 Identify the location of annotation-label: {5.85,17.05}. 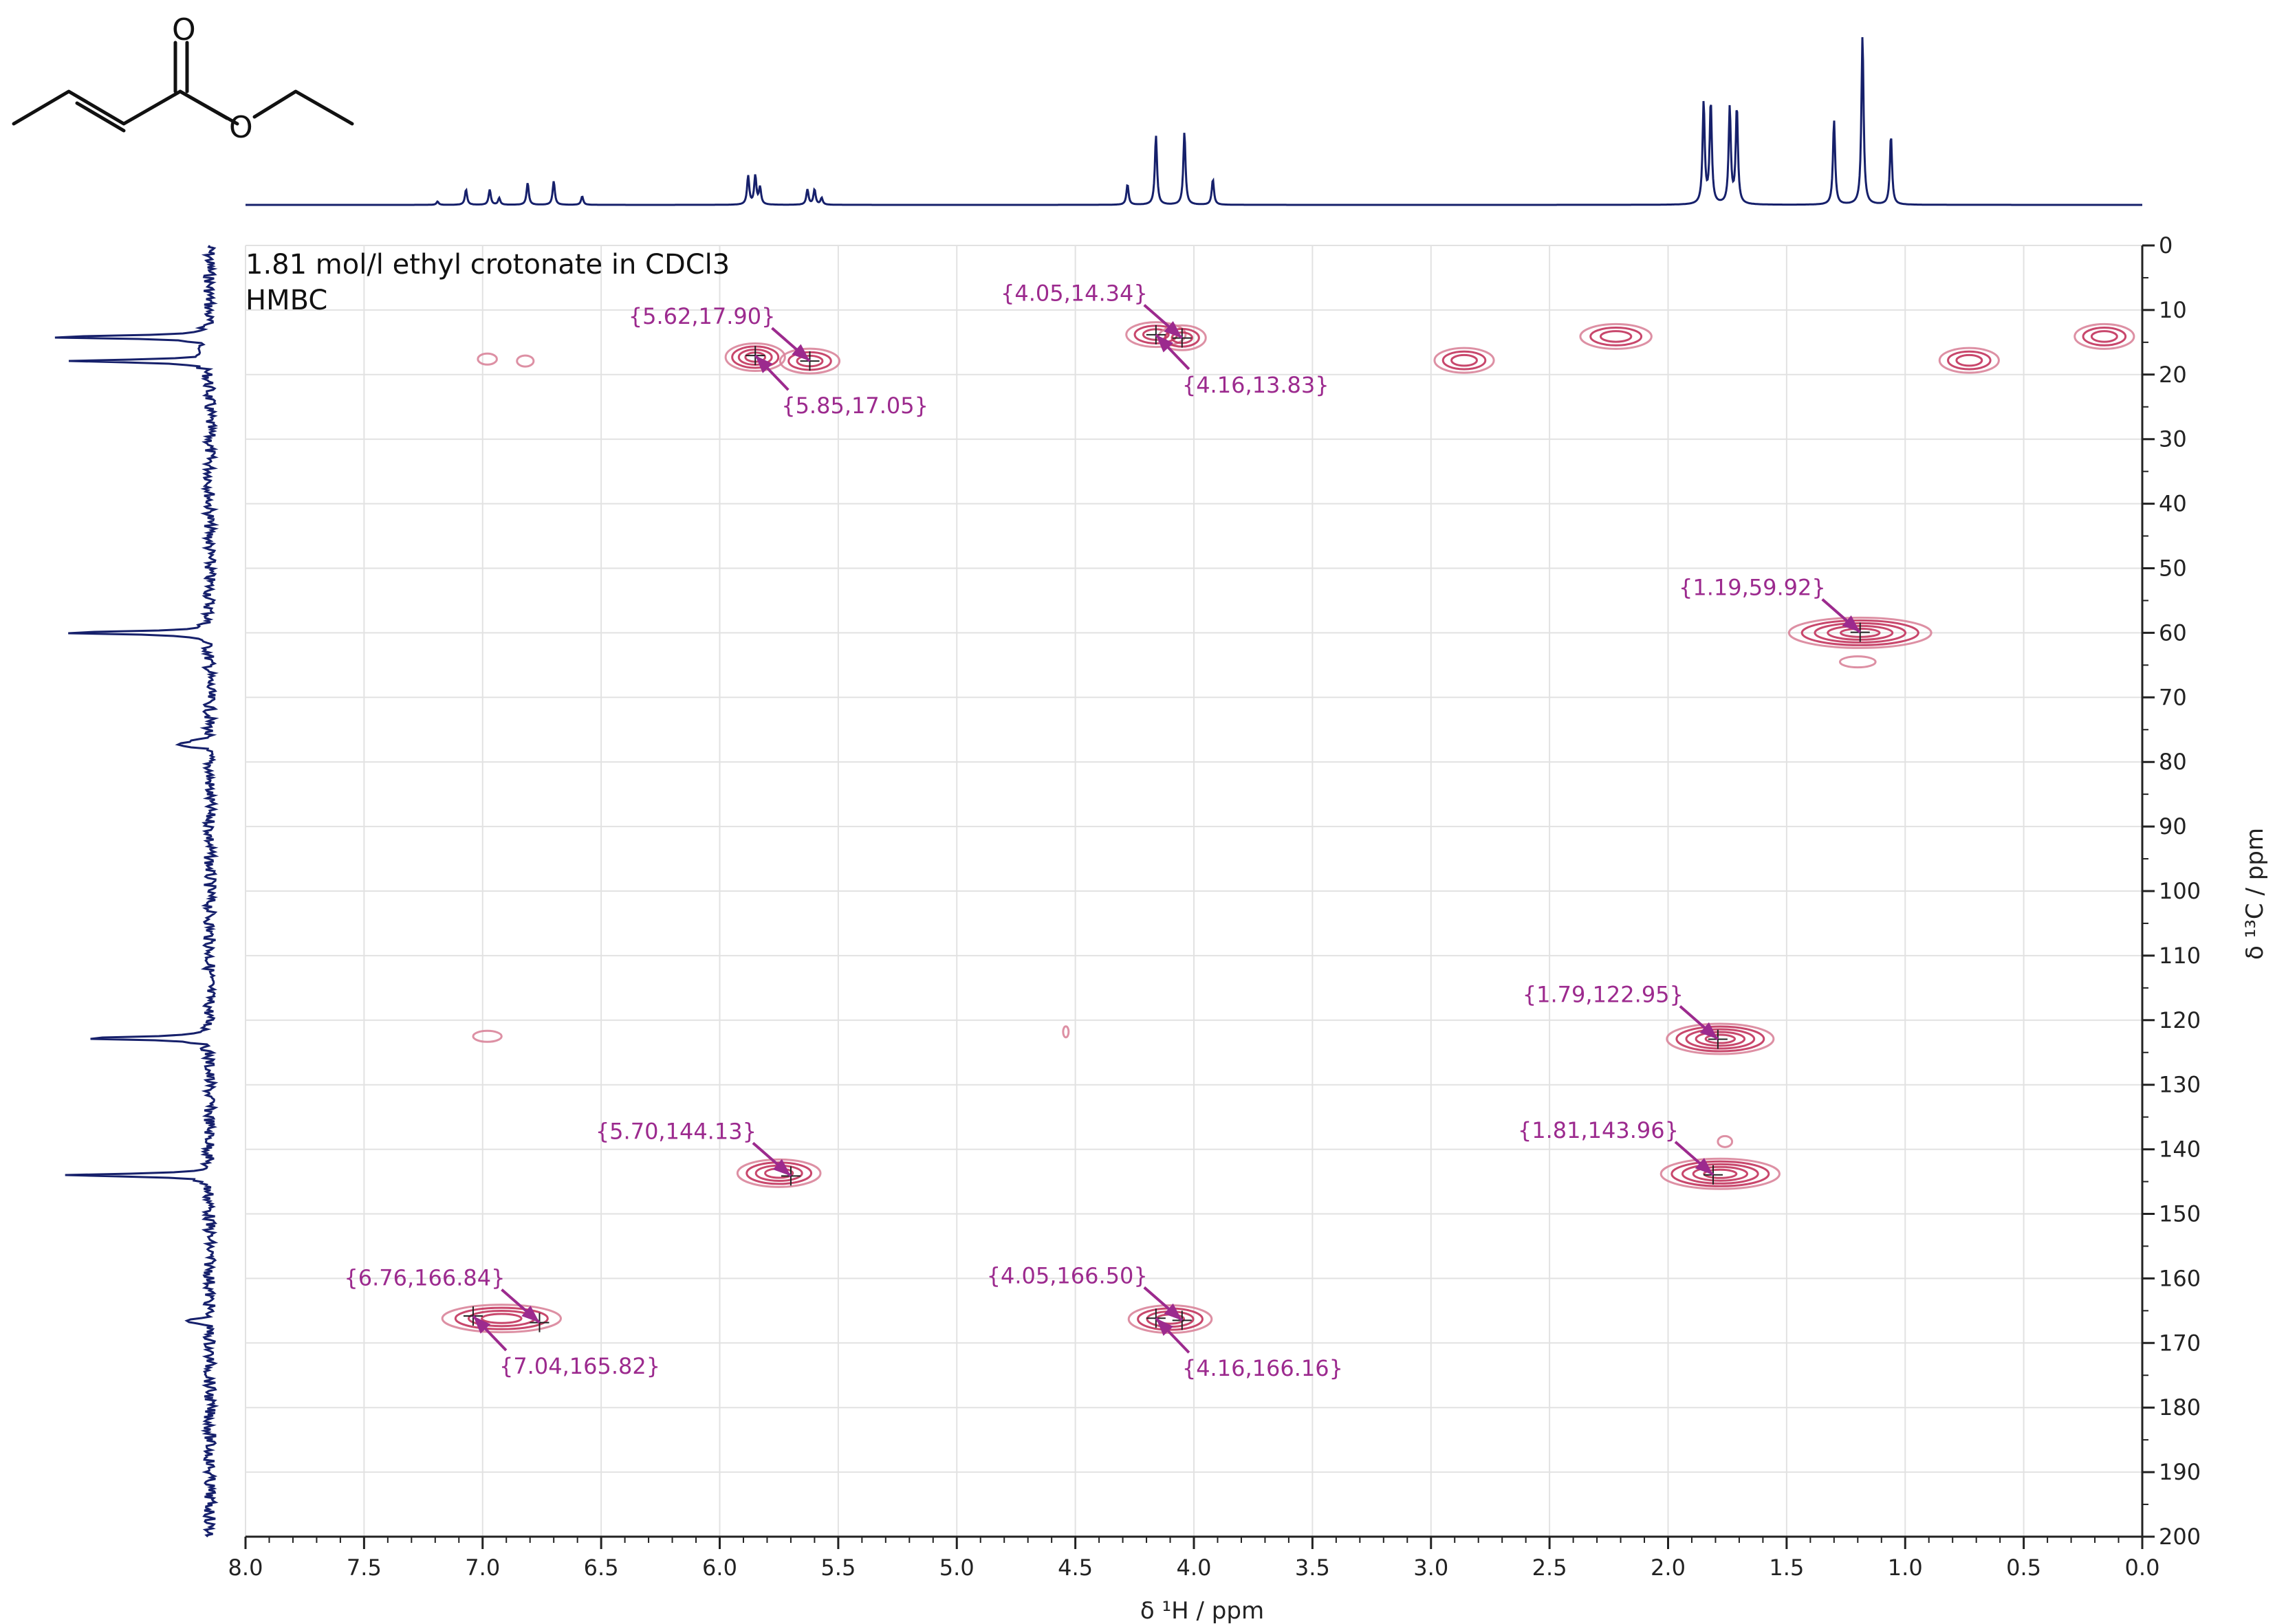
(854, 406).